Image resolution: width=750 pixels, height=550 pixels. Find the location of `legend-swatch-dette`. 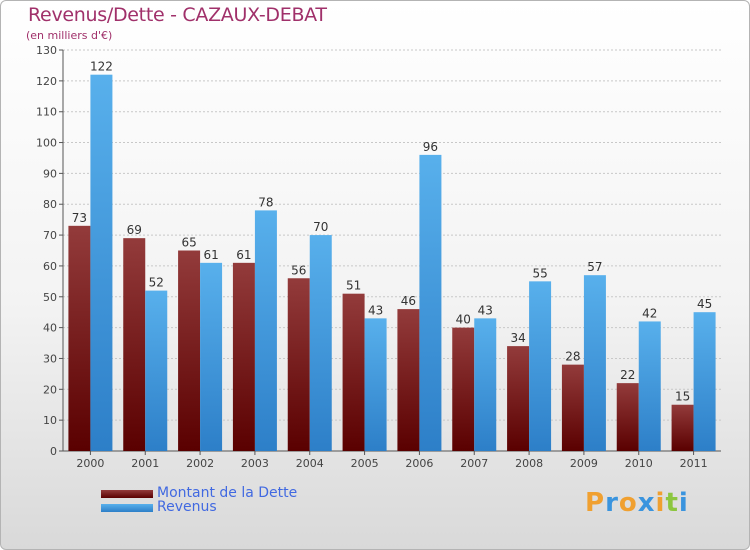

legend-swatch-dette is located at coordinates (127, 494).